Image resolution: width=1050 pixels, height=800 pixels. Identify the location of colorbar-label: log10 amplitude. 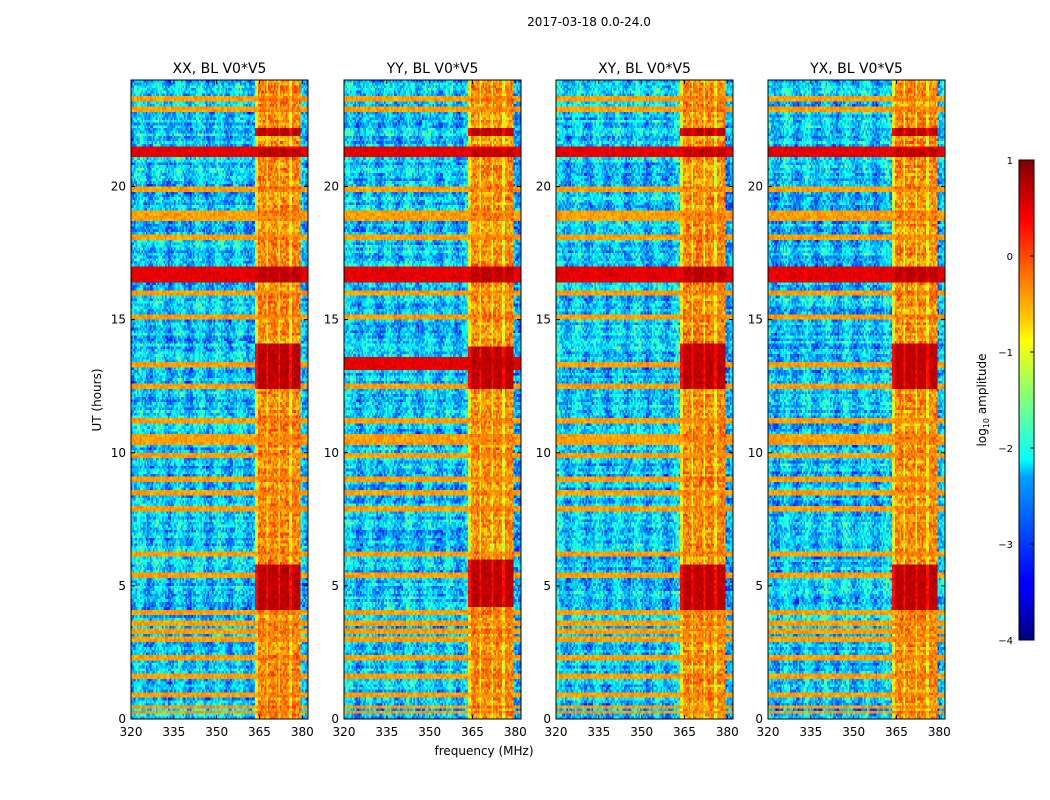
(983, 400).